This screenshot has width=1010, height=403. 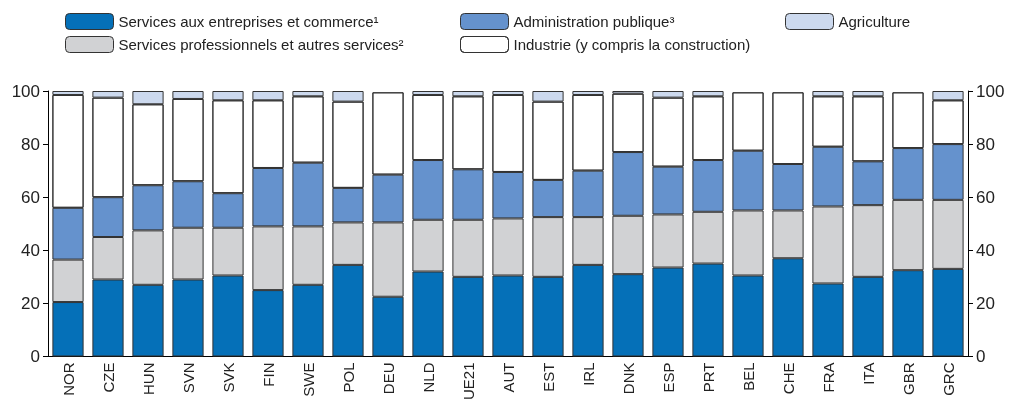 I want to click on y-tick-label: 0, so click(x=35, y=356).